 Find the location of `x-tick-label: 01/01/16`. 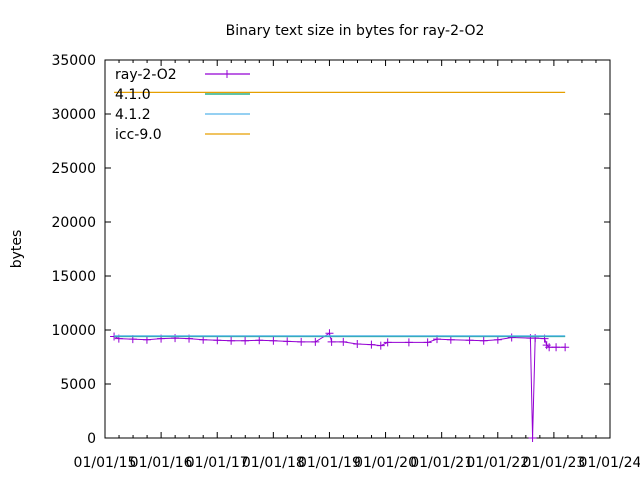

x-tick-label: 01/01/16 is located at coordinates (161, 463).